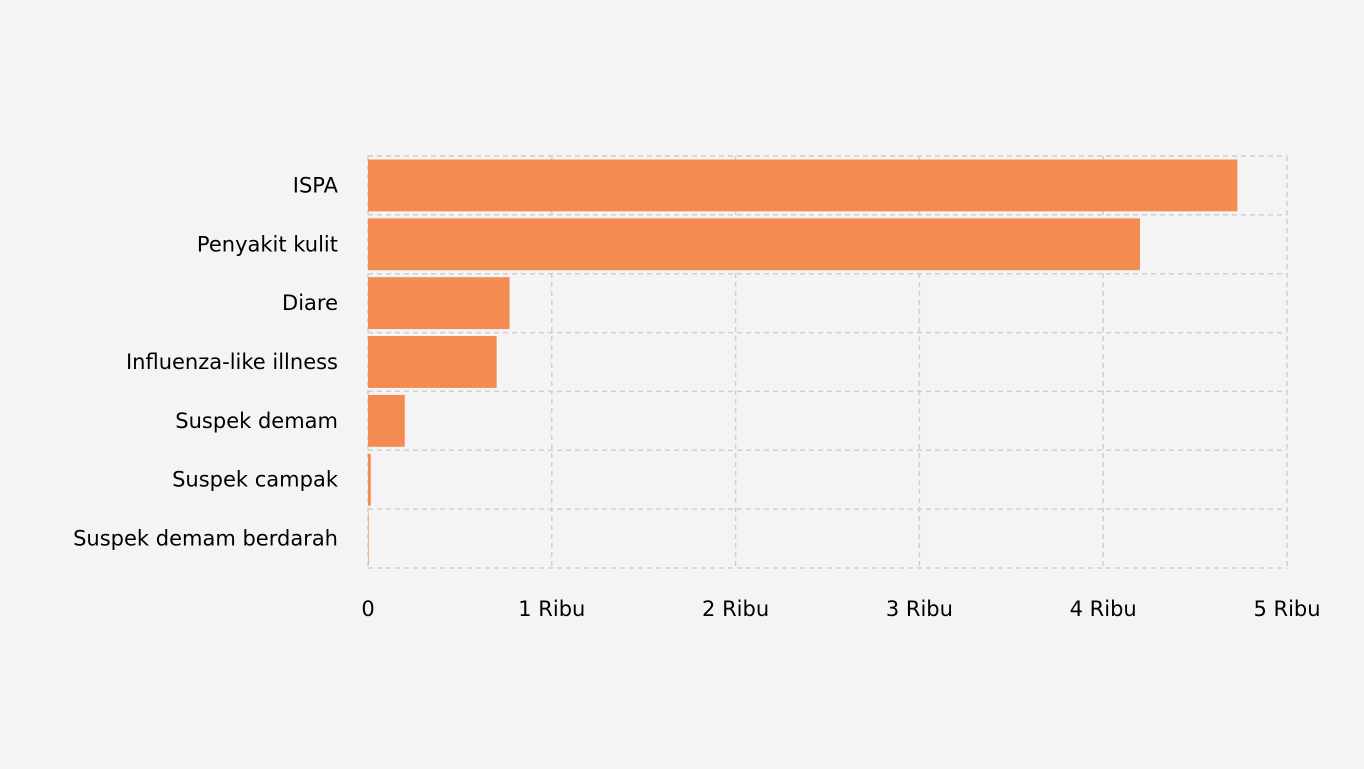 This screenshot has width=1364, height=769. I want to click on x-tick-label: 4 Ribu, so click(1103, 609).